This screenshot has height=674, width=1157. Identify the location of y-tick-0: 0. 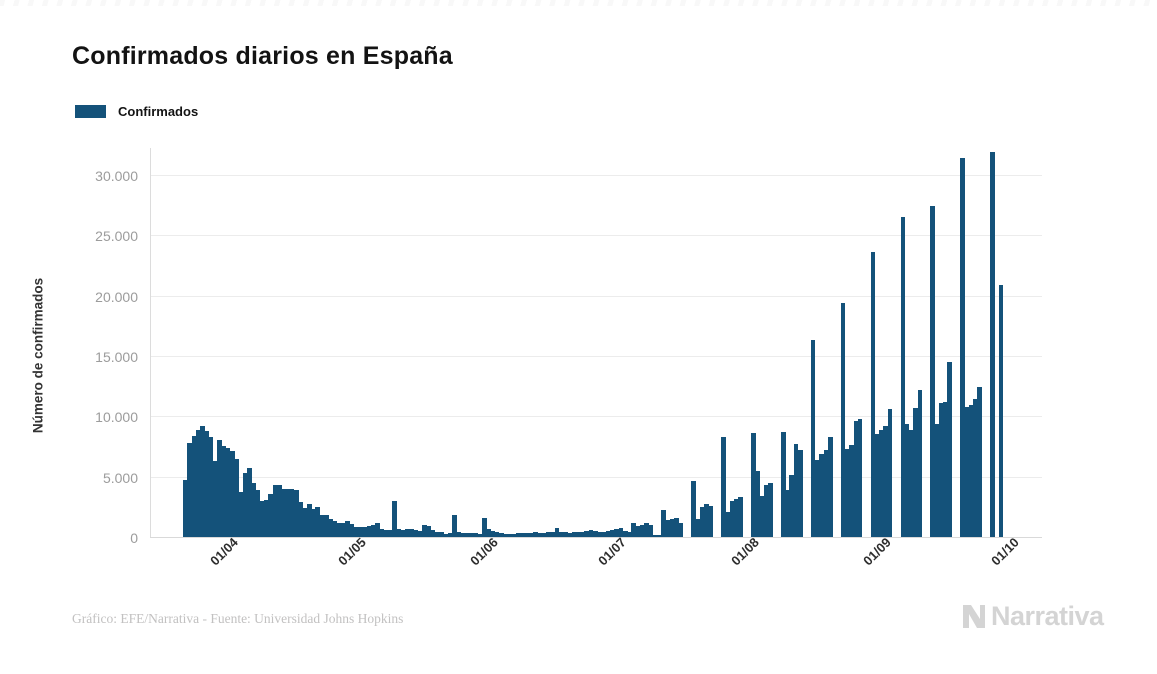
(134, 538).